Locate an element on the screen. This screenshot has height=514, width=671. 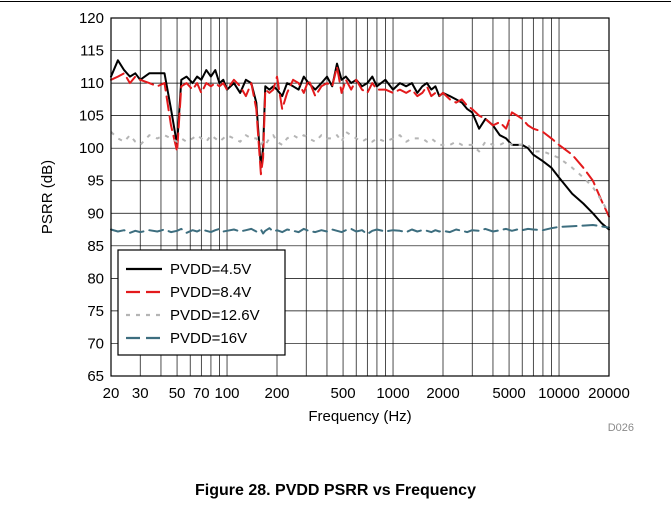
y-axis-label: PSRR (dB) is located at coordinates (47, 197).